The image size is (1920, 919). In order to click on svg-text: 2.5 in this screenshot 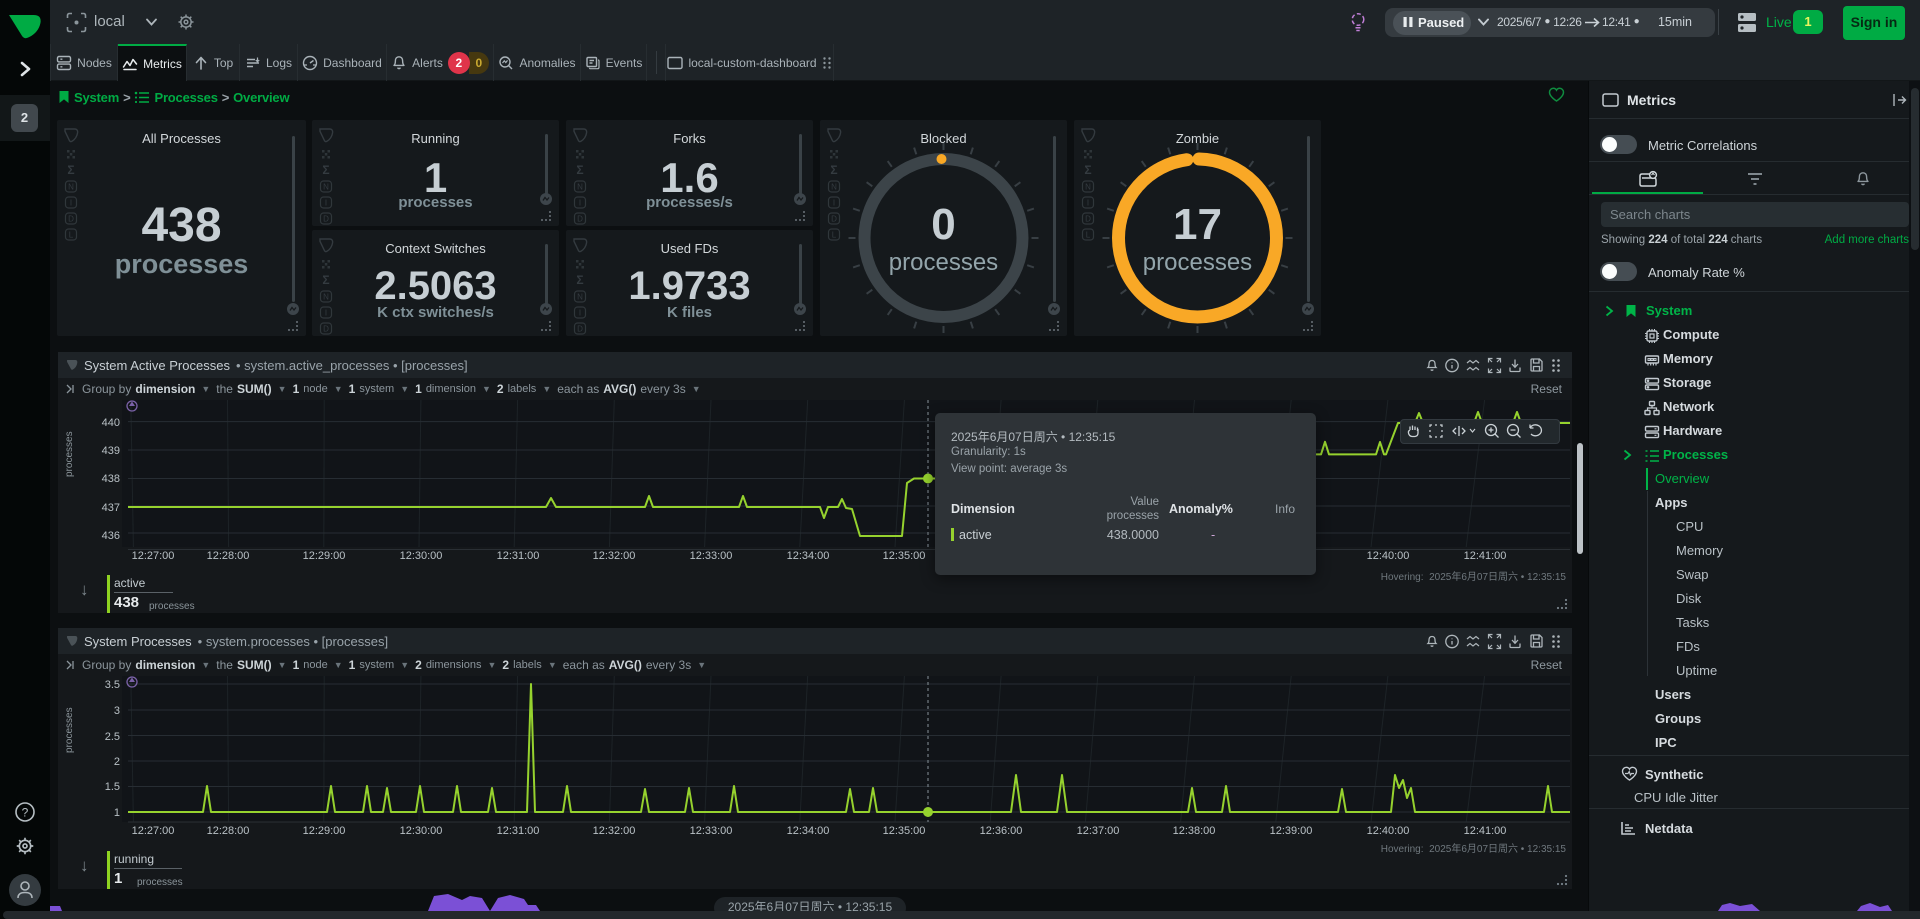, I will do `click(112, 737)`.